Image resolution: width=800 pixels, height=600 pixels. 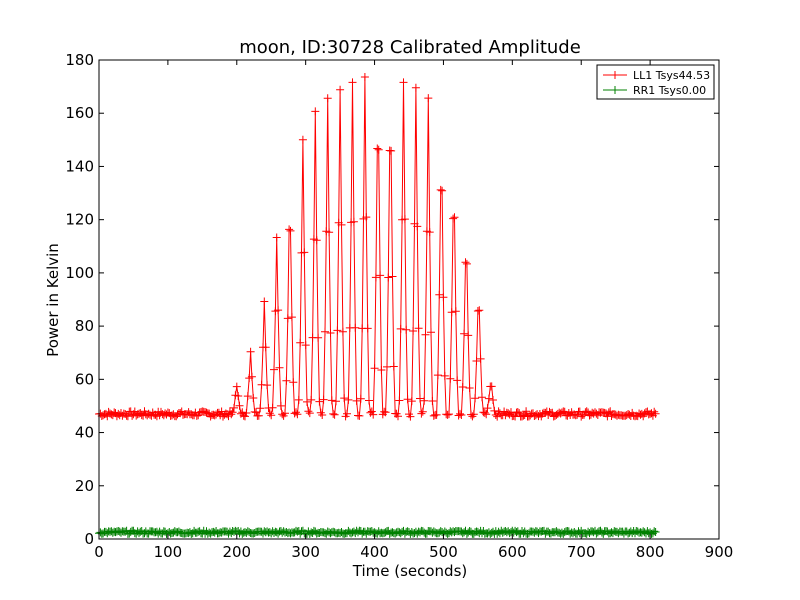 I want to click on legend-label: LL1 Tsys44.53, so click(x=671, y=75).